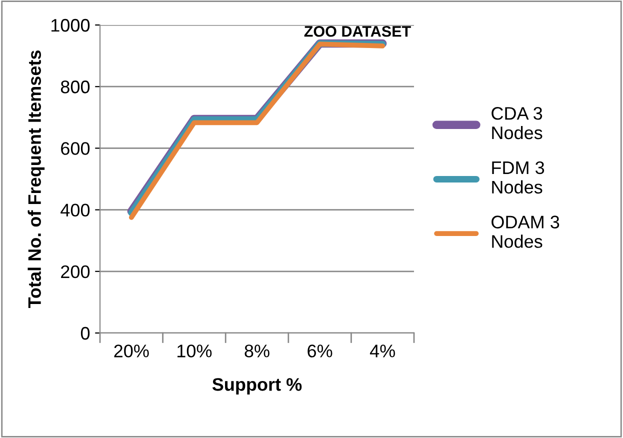 The image size is (623, 438). What do you see at coordinates (320, 351) in the screenshot?
I see `x-tick-label: 6%` at bounding box center [320, 351].